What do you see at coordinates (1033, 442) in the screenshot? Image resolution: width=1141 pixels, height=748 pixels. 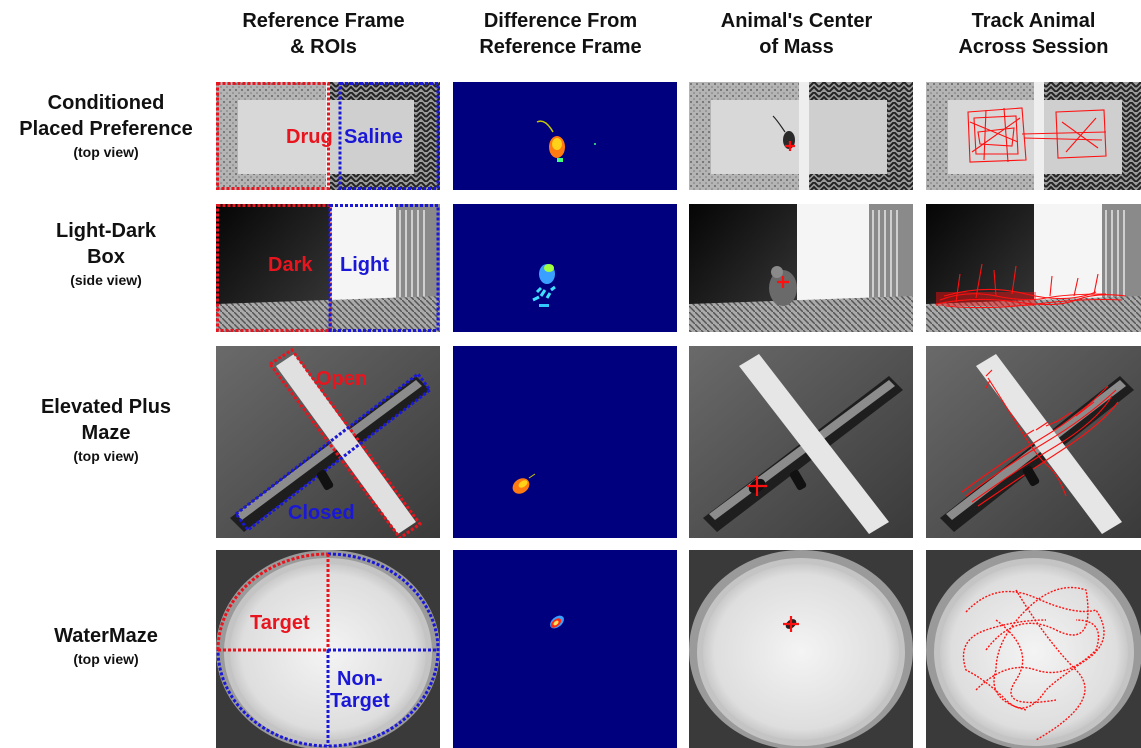 I see `epm-track` at bounding box center [1033, 442].